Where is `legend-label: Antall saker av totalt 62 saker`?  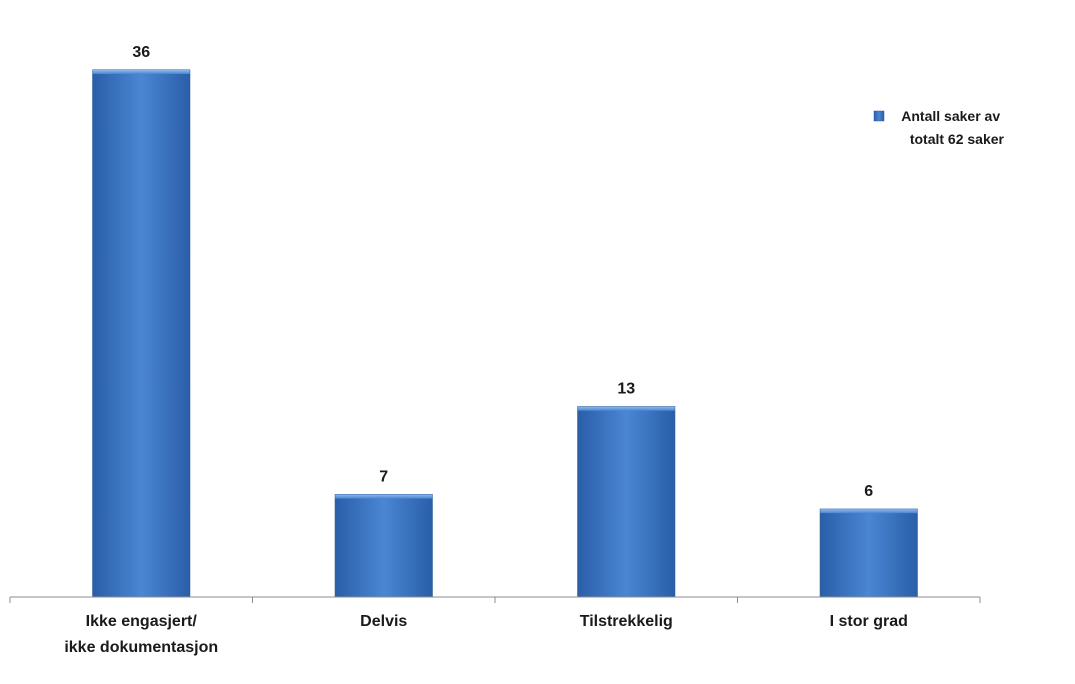
legend-label: Antall saker av totalt 62 saker is located at coordinates (952, 127).